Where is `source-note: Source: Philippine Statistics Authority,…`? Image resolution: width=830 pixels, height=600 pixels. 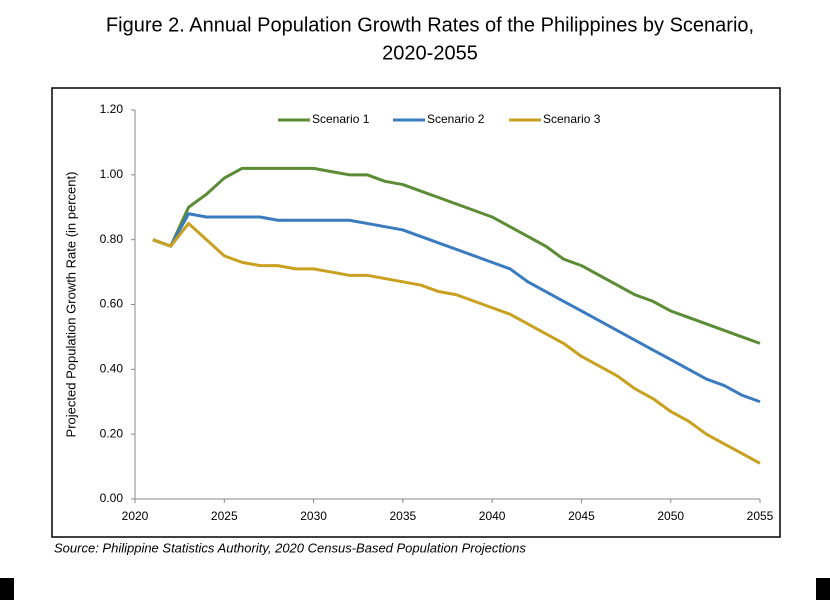 source-note: Source: Philippine Statistics Authority,… is located at coordinates (290, 547).